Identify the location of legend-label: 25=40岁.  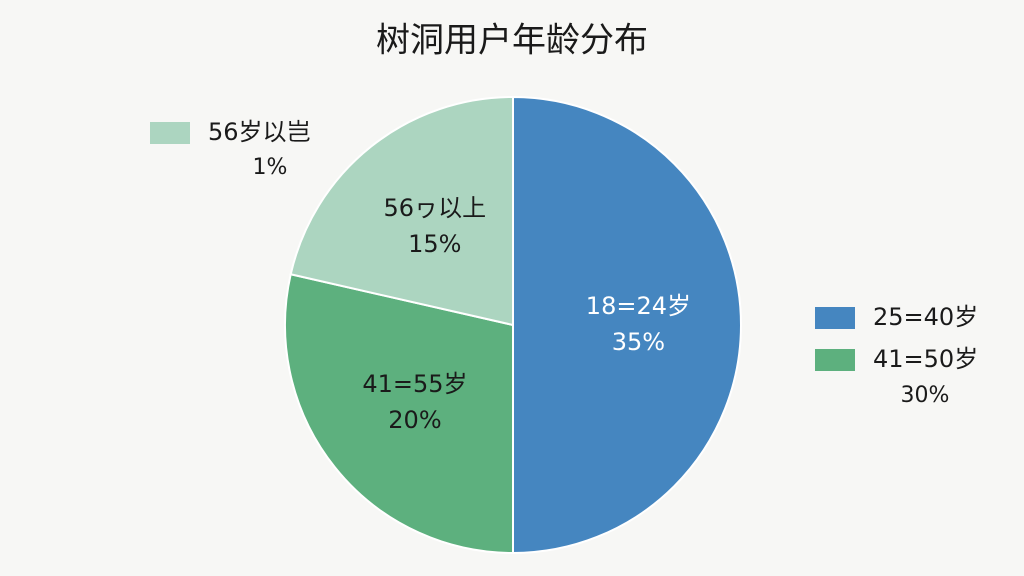
(925, 317).